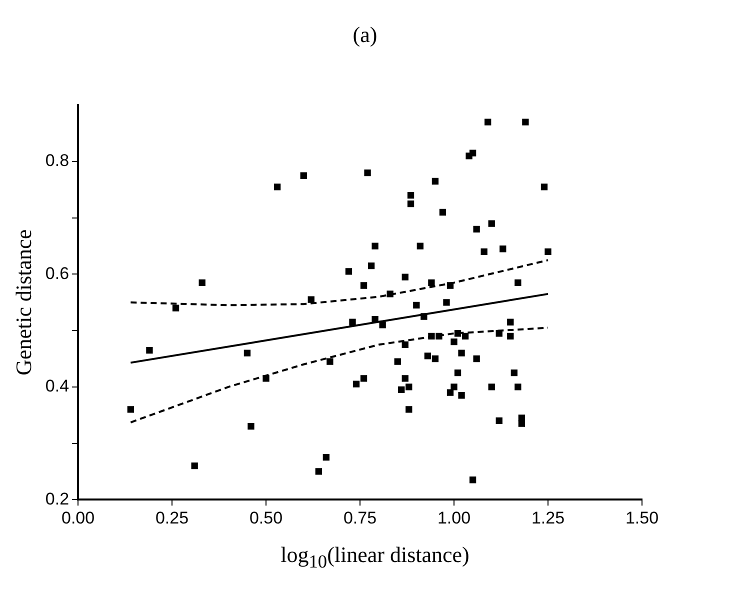 The width and height of the screenshot is (730, 594). Describe the element at coordinates (57, 498) in the screenshot. I see `y-tick-label: 0.2` at that location.